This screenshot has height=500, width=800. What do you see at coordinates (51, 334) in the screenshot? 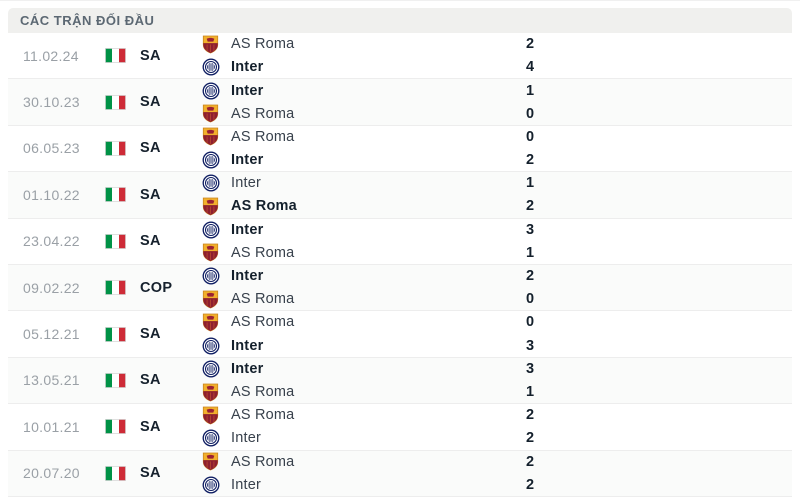
I see `match-date: 05.12.21` at bounding box center [51, 334].